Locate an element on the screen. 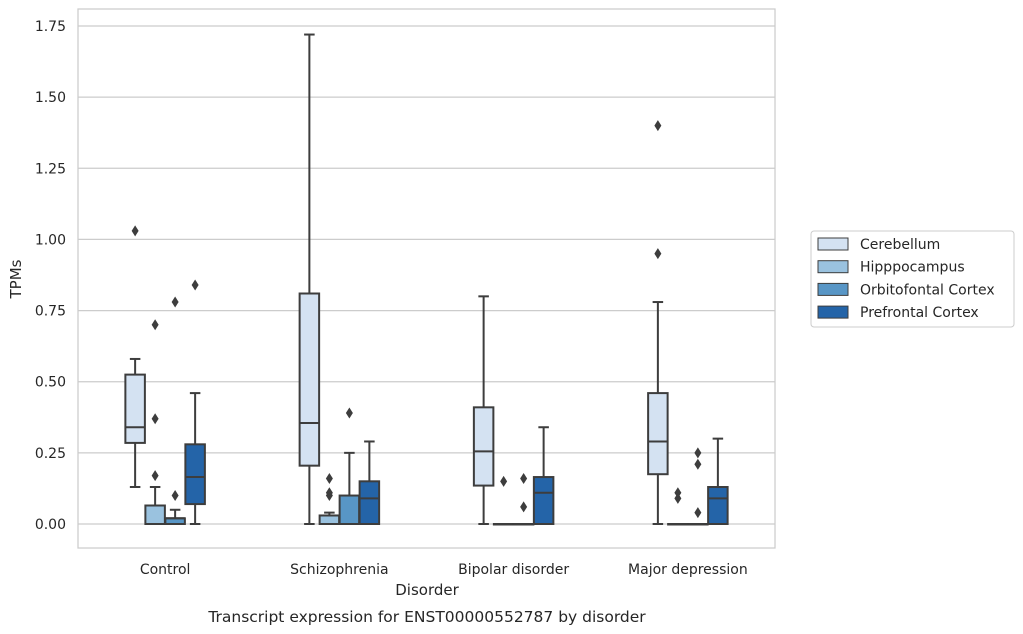  box-prefrontal-cortex-control is located at coordinates (195, 402).